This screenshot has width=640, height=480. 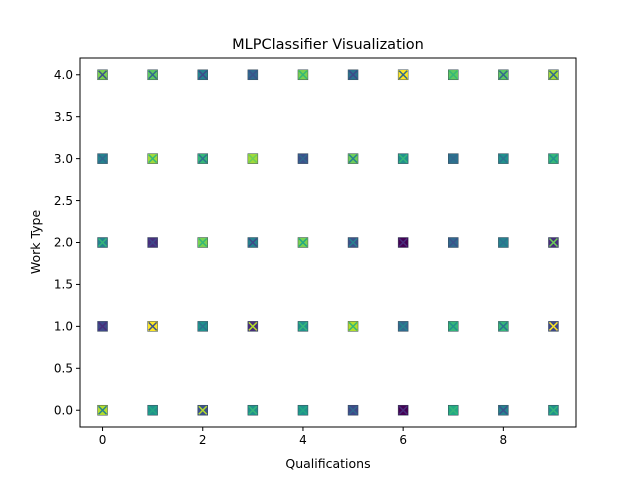 I want to click on x-tick-label: 8, so click(x=504, y=440).